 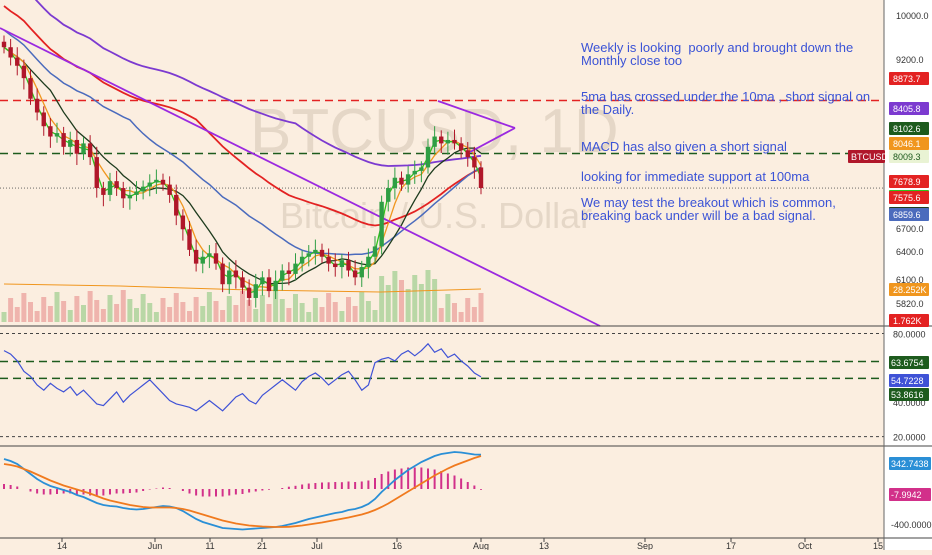 I want to click on current-price-tag, so click(x=909, y=156).